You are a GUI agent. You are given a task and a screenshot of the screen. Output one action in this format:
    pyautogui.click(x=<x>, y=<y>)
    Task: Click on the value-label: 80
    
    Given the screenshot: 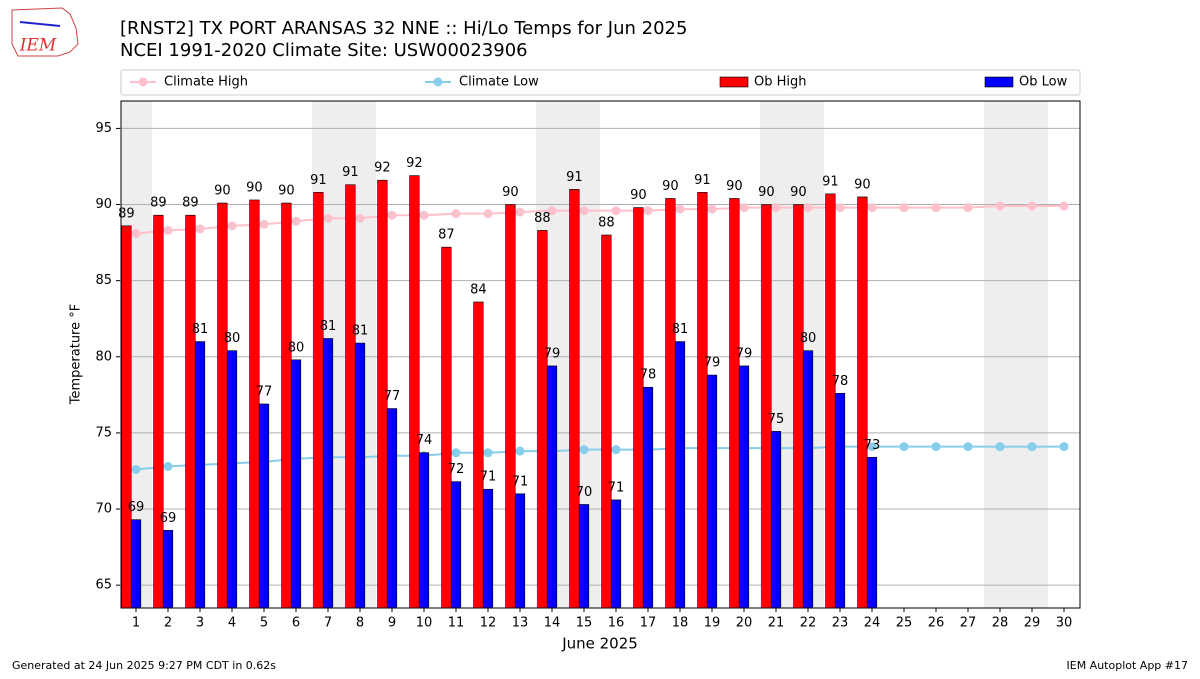 What is the action you would take?
    pyautogui.click(x=232, y=338)
    